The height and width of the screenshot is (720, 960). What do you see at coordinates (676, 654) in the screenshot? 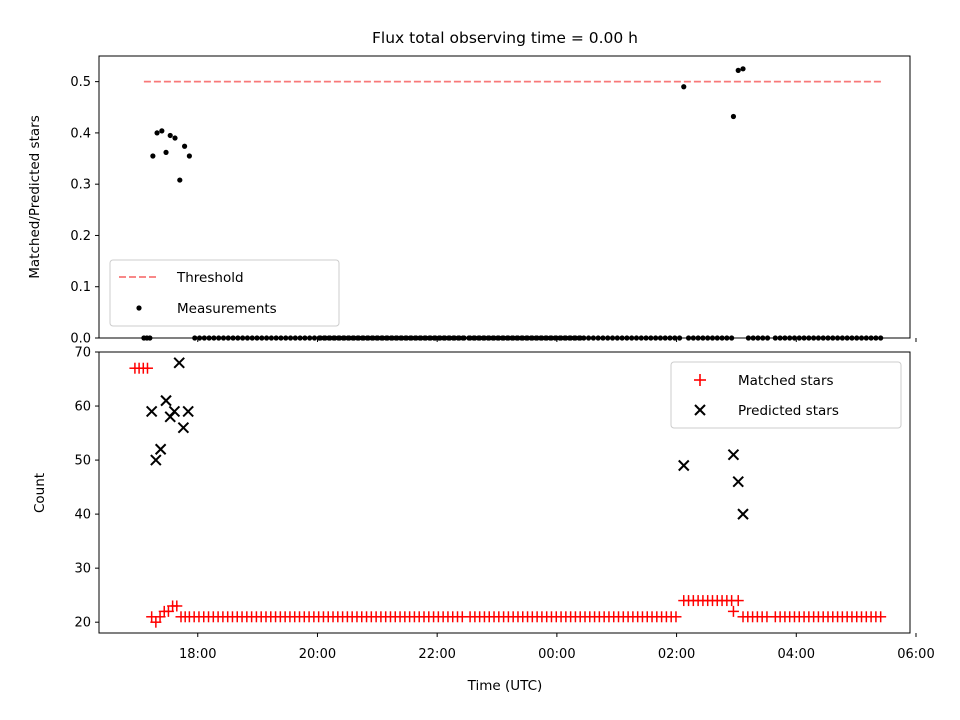
I see `bottom-x-tick-label: 02:00` at bounding box center [676, 654].